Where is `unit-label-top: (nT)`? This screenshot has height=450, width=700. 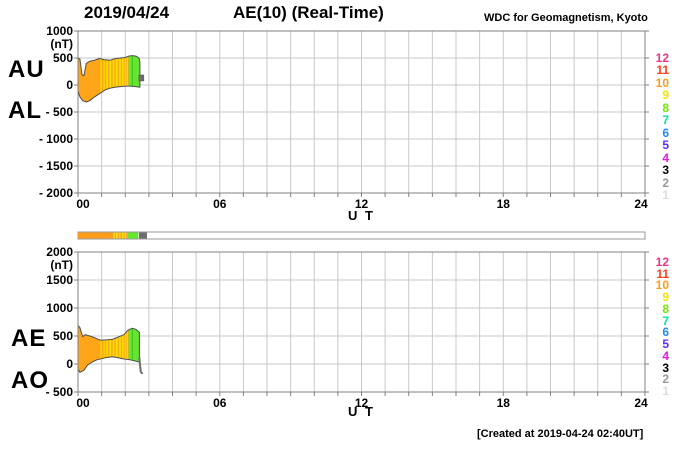 unit-label-top: (nT) is located at coordinates (61, 44).